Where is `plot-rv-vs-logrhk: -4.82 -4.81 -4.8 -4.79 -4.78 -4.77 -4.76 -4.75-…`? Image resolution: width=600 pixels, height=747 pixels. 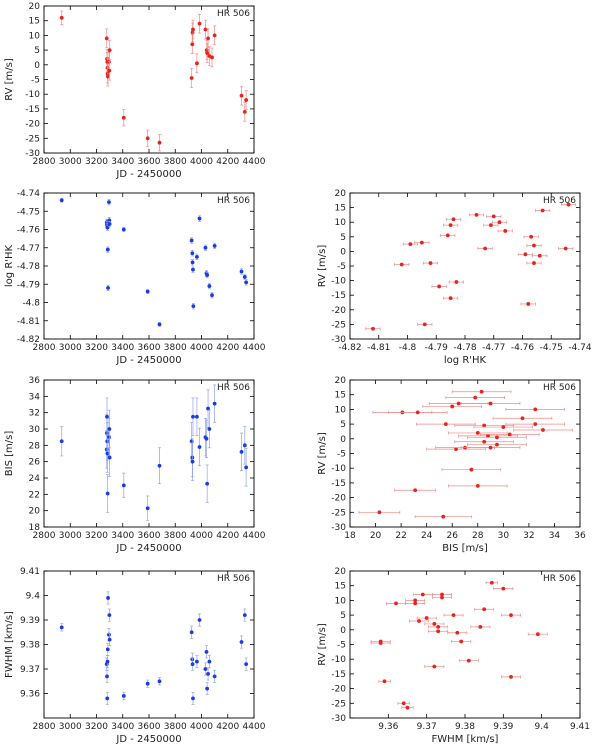
plot-rv-vs-logrhk: -4.82 -4.81 -4.8 -4.79 -4.78 -4.77 -4.76 -4.75-… is located at coordinates (454, 277).